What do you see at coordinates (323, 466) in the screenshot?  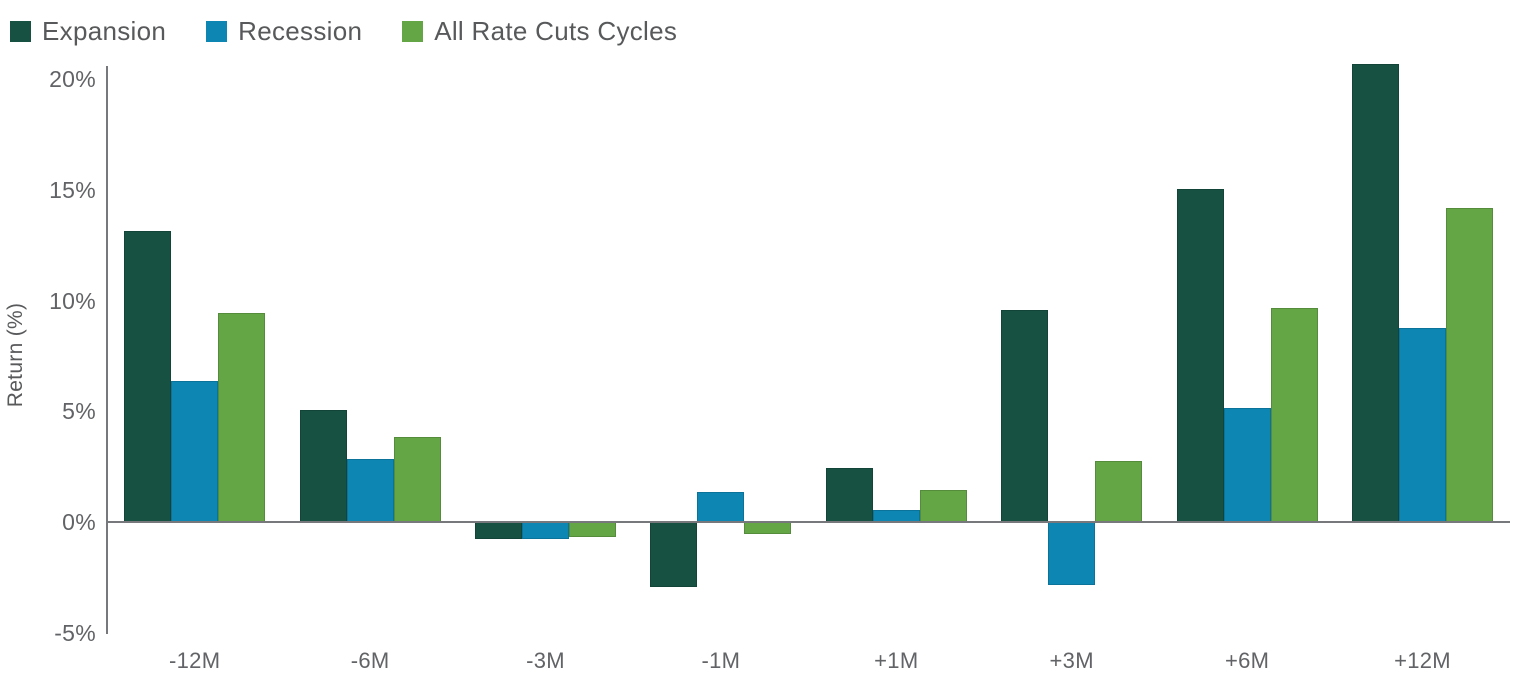 I see `bar-expansion-m6m` at bounding box center [323, 466].